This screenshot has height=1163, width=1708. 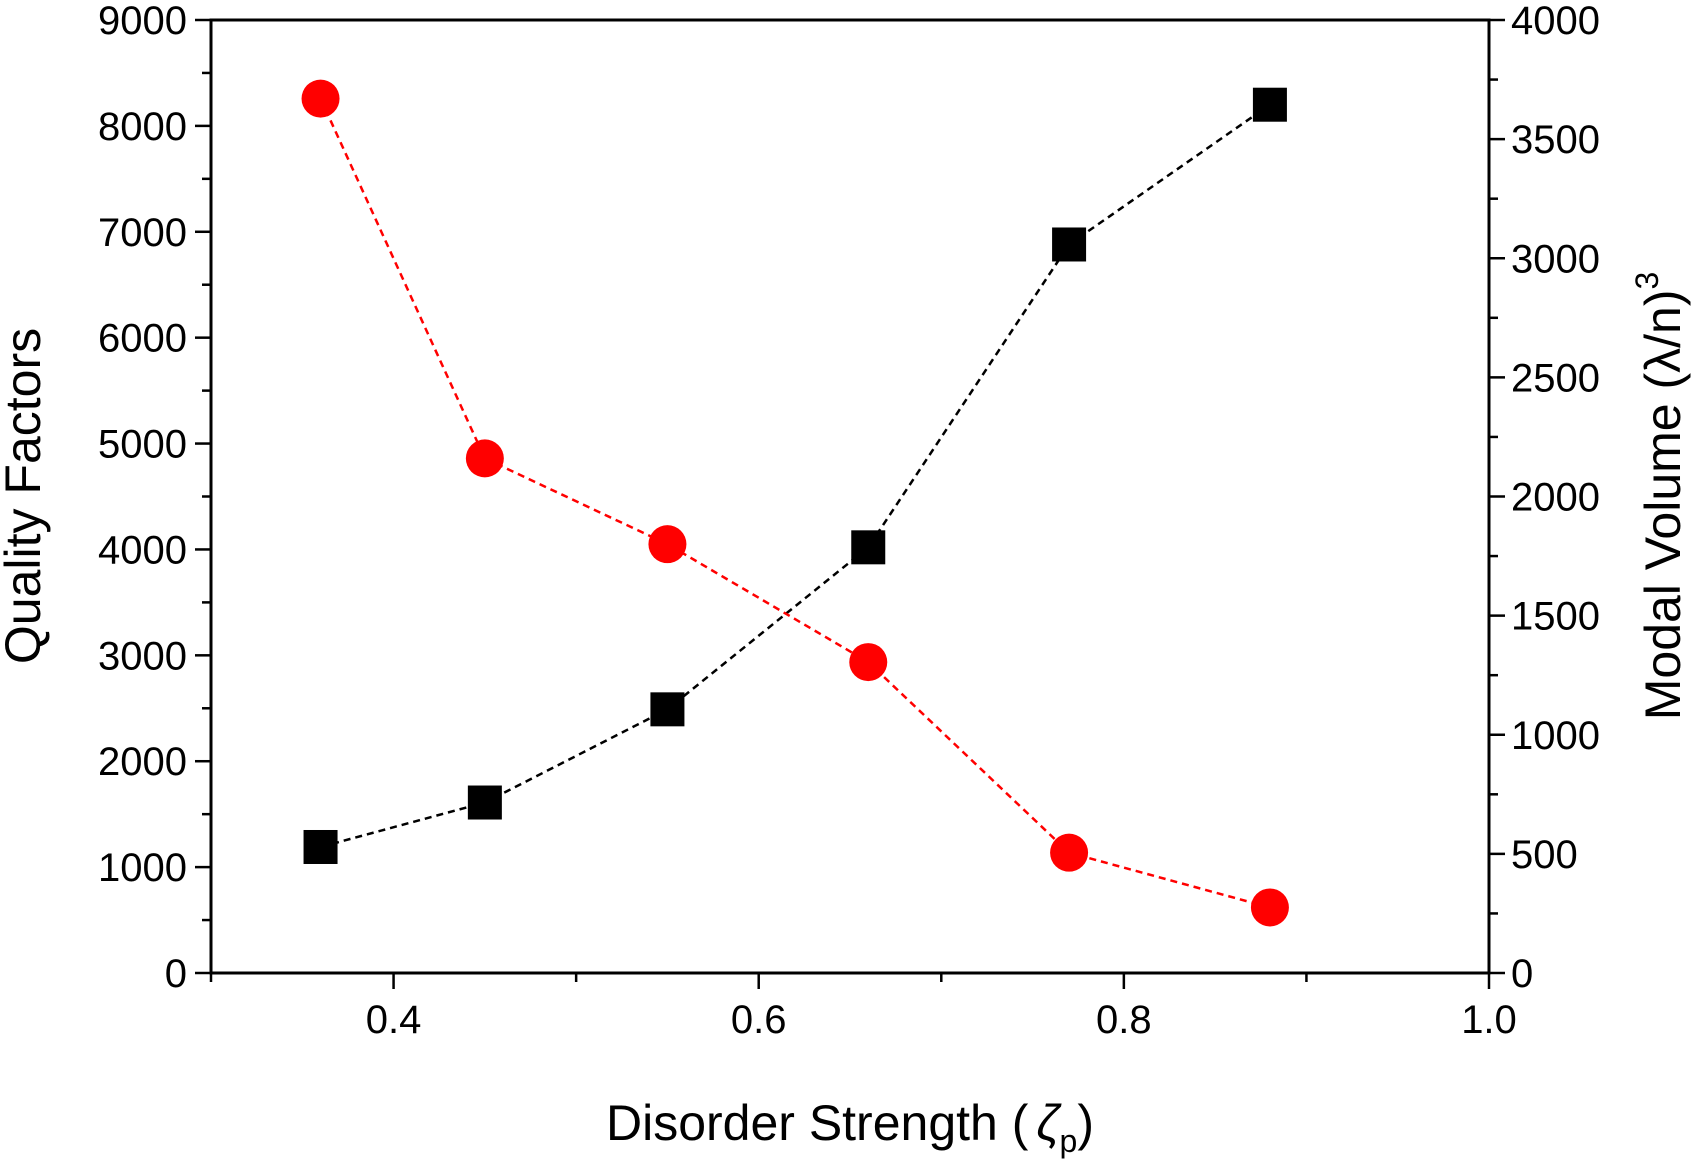 I want to click on y2-axis-title-superscript: 3, so click(x=1647, y=281).